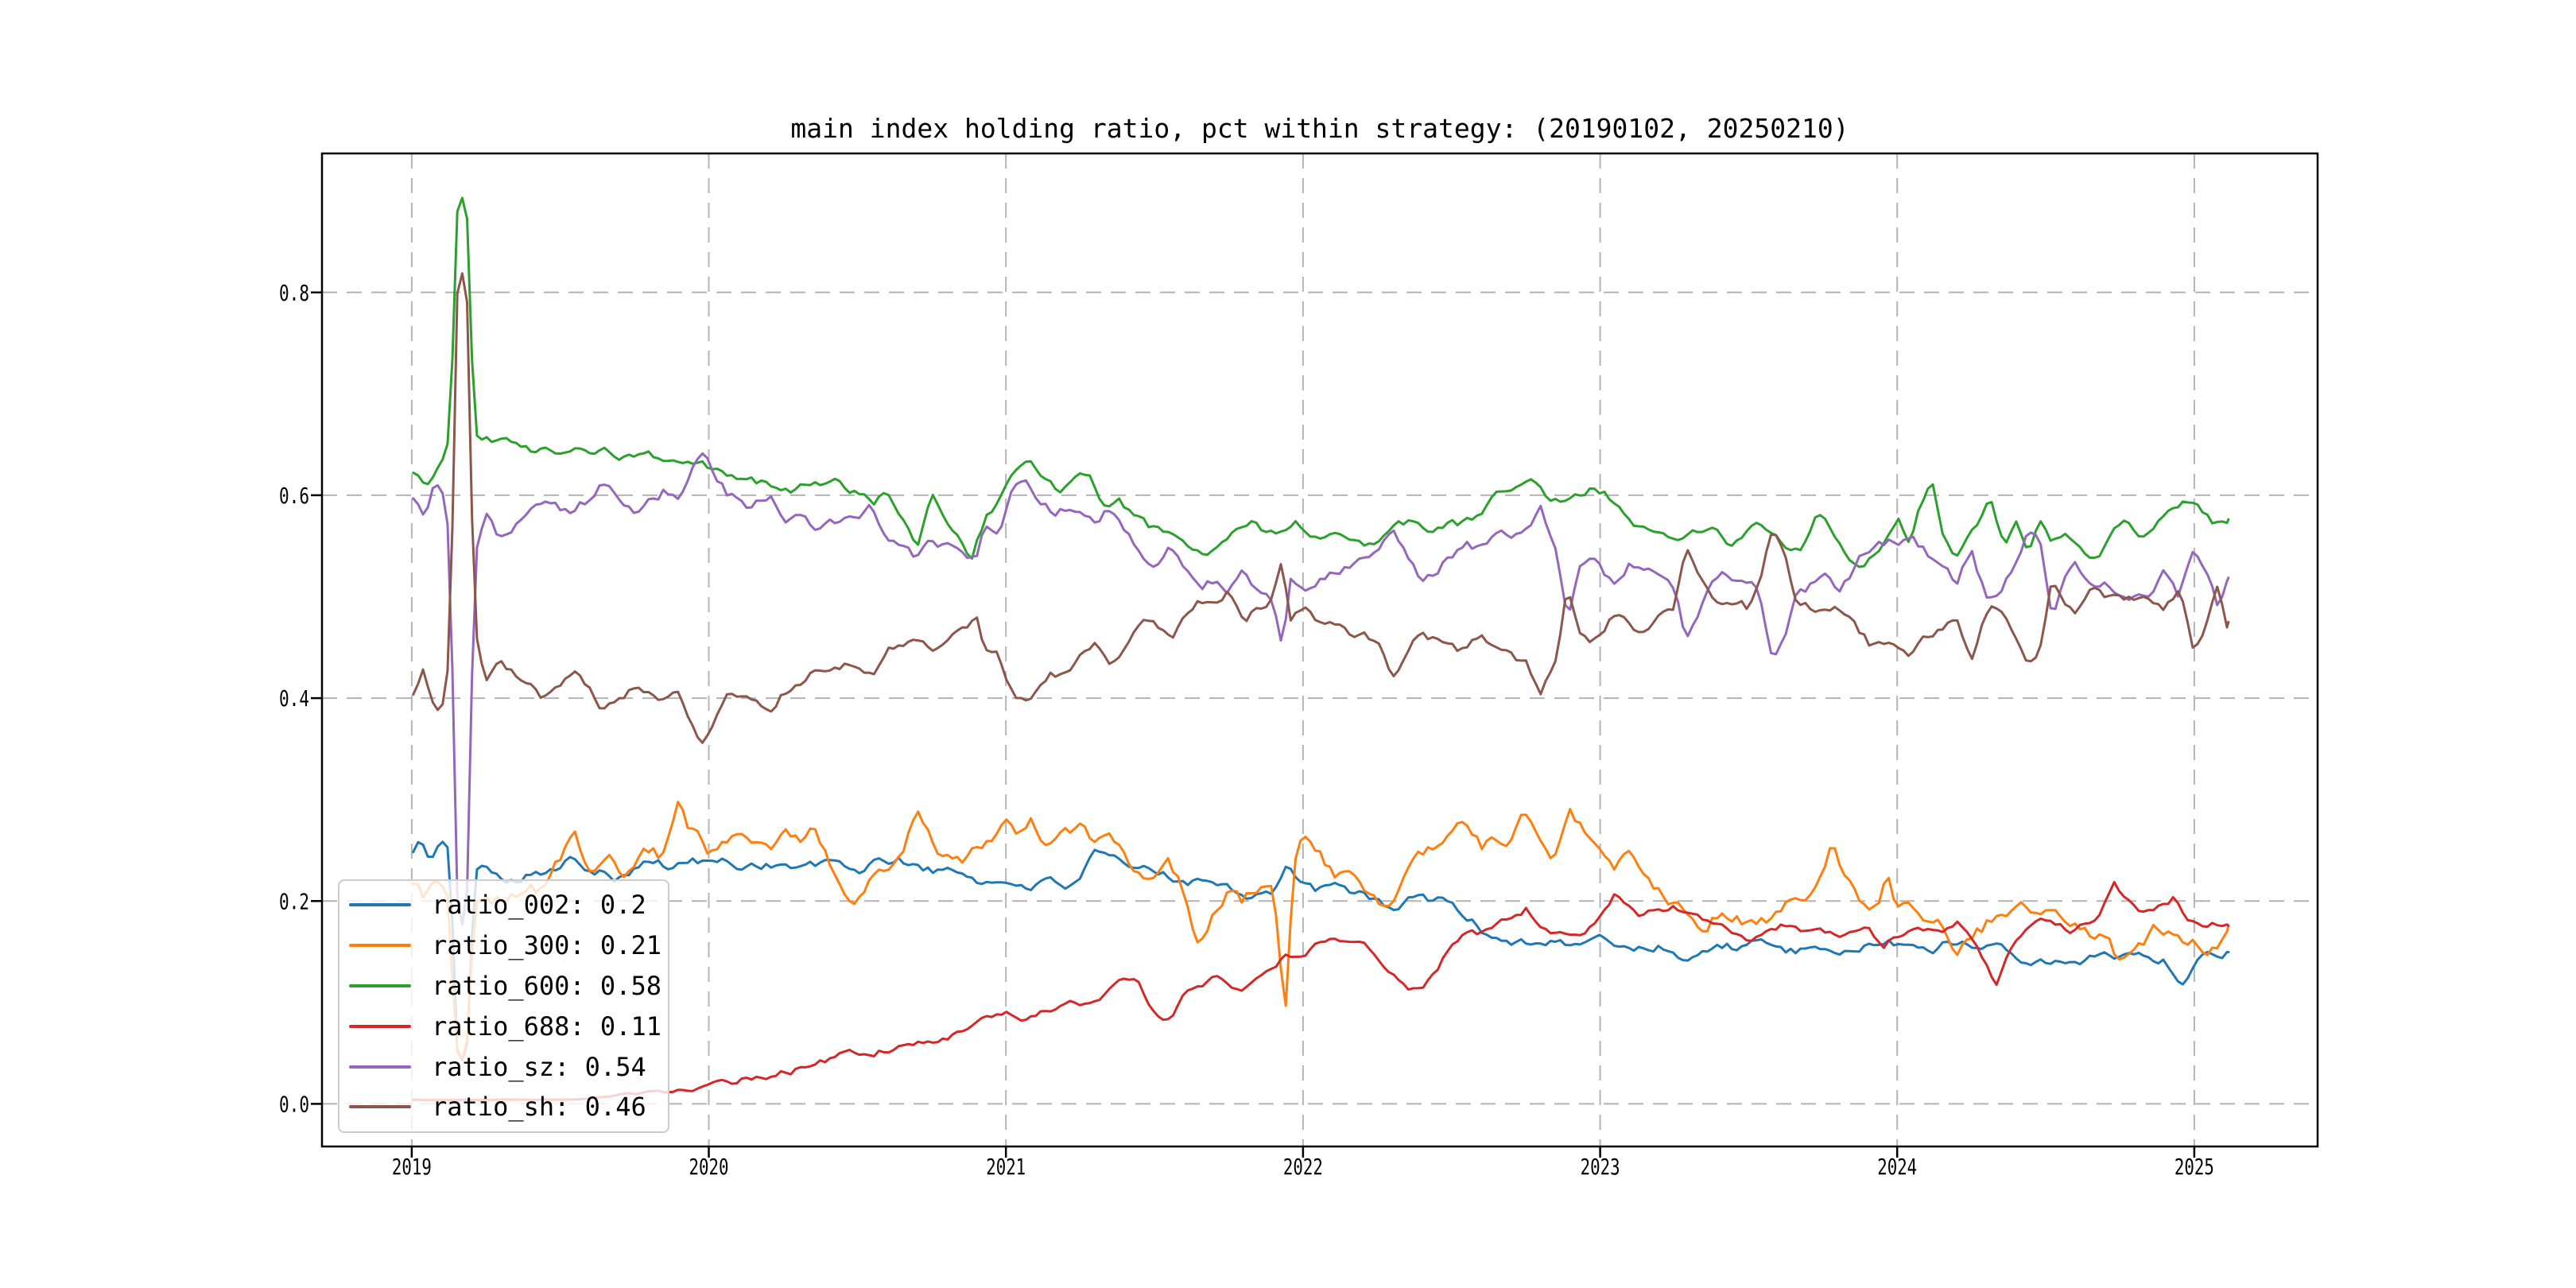 This screenshot has width=2576, height=1288. I want to click on legend-item-ratio_sh: ratio_sh: 0.46, so click(503, 1107).